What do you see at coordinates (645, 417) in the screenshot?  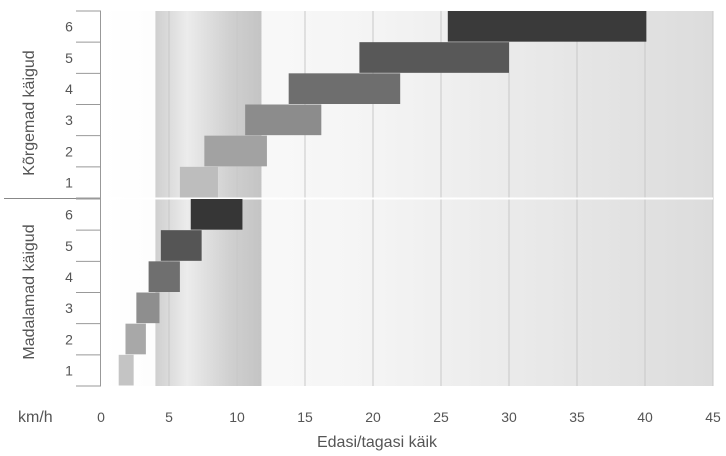 I see `x-tick-label: 40` at bounding box center [645, 417].